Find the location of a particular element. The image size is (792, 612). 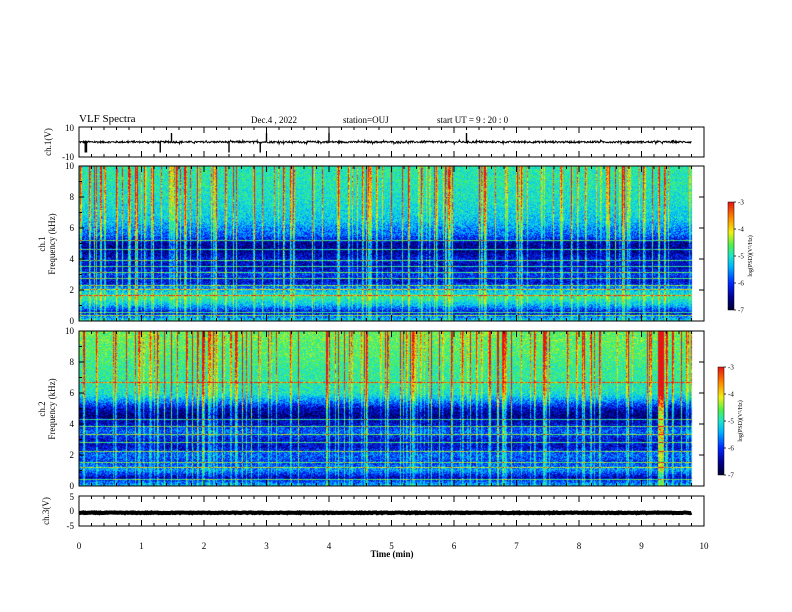

ch2-colorbar-ticks: -3 -4 -5 -6 -7 is located at coordinates (729, 422).